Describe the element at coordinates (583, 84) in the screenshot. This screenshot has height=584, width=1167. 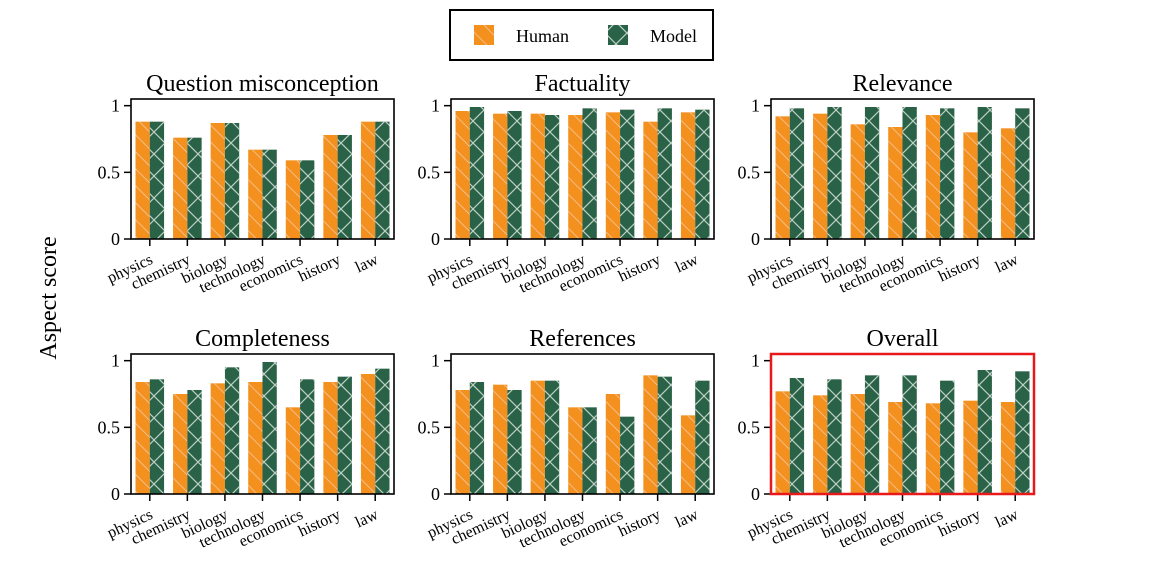
I see `panel-title: Factuality` at that location.